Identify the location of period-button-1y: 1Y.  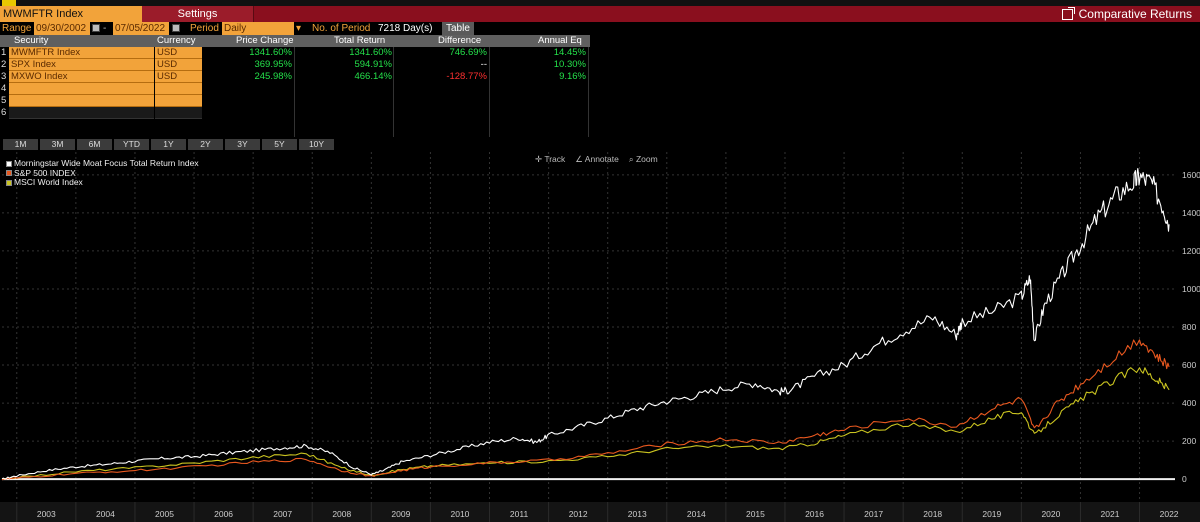
(168, 144).